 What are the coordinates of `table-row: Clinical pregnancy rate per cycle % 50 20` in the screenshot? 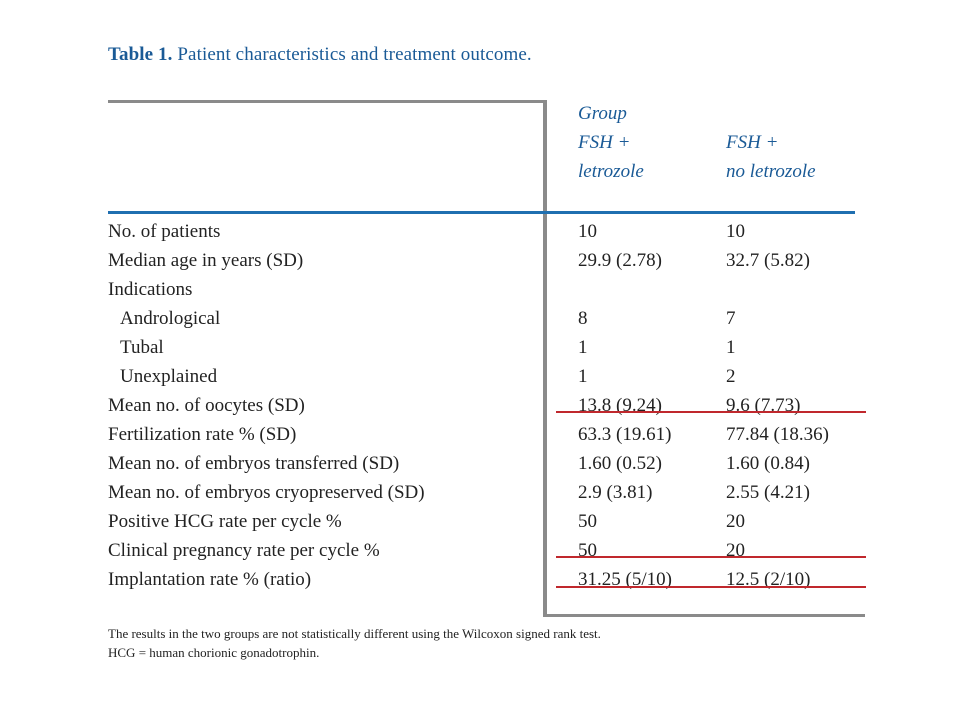 It's located at (488, 550).